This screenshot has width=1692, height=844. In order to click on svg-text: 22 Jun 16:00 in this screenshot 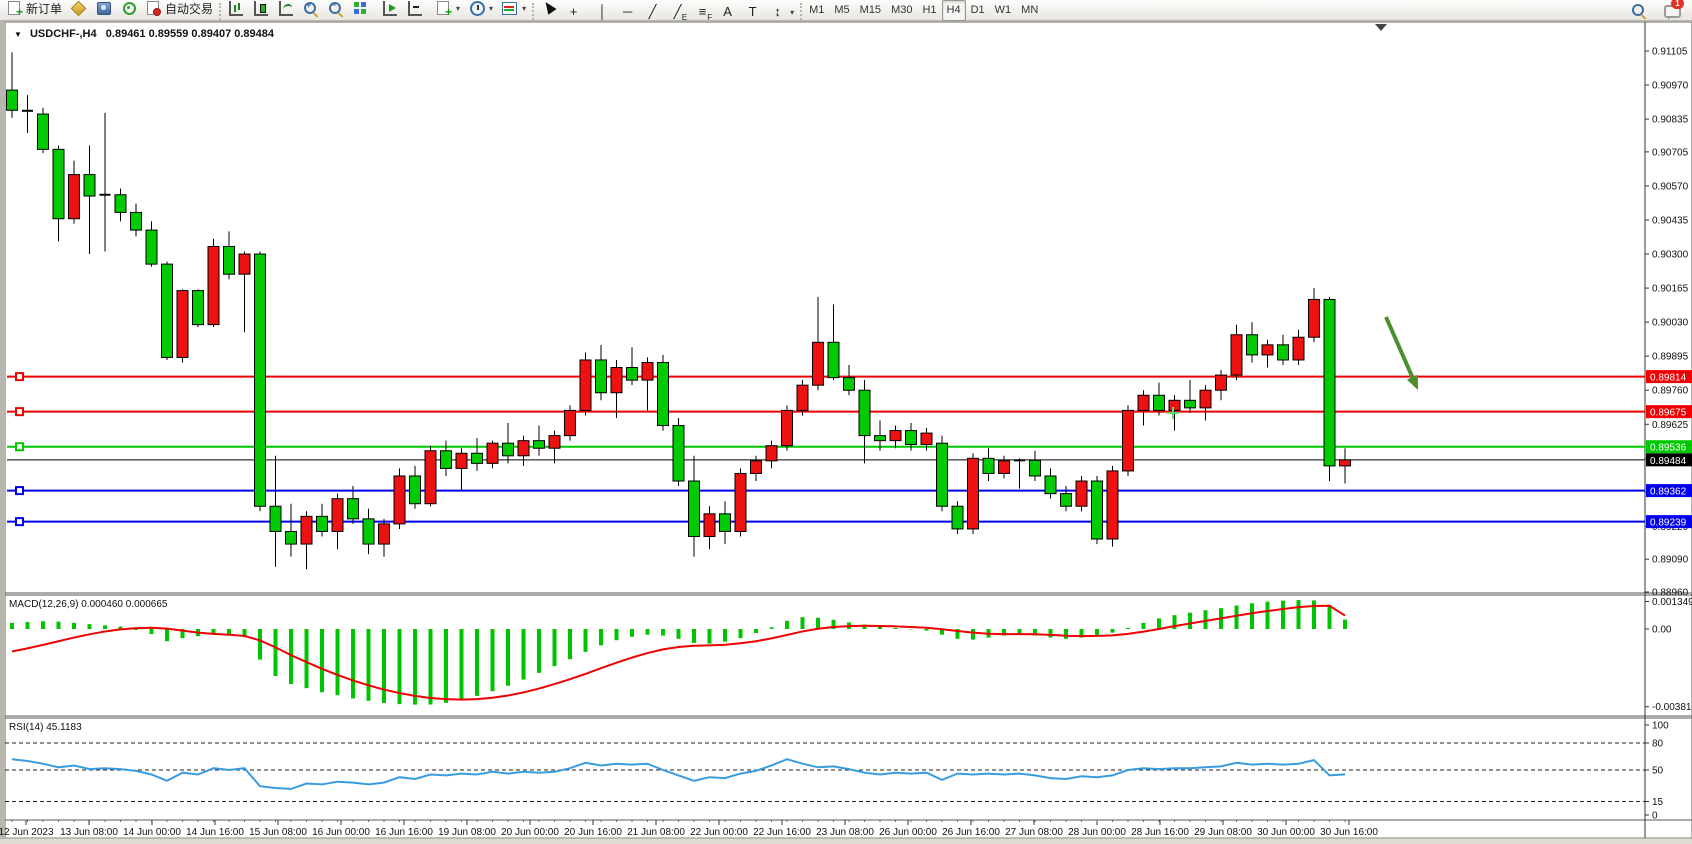, I will do `click(782, 832)`.